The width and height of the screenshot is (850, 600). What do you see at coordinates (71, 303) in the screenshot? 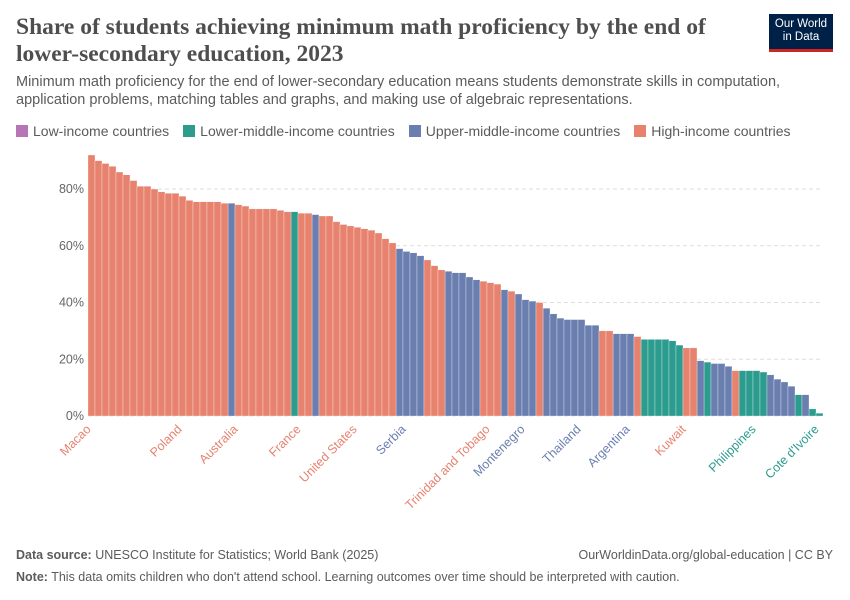
I see `y-tick-label: 40%` at bounding box center [71, 303].